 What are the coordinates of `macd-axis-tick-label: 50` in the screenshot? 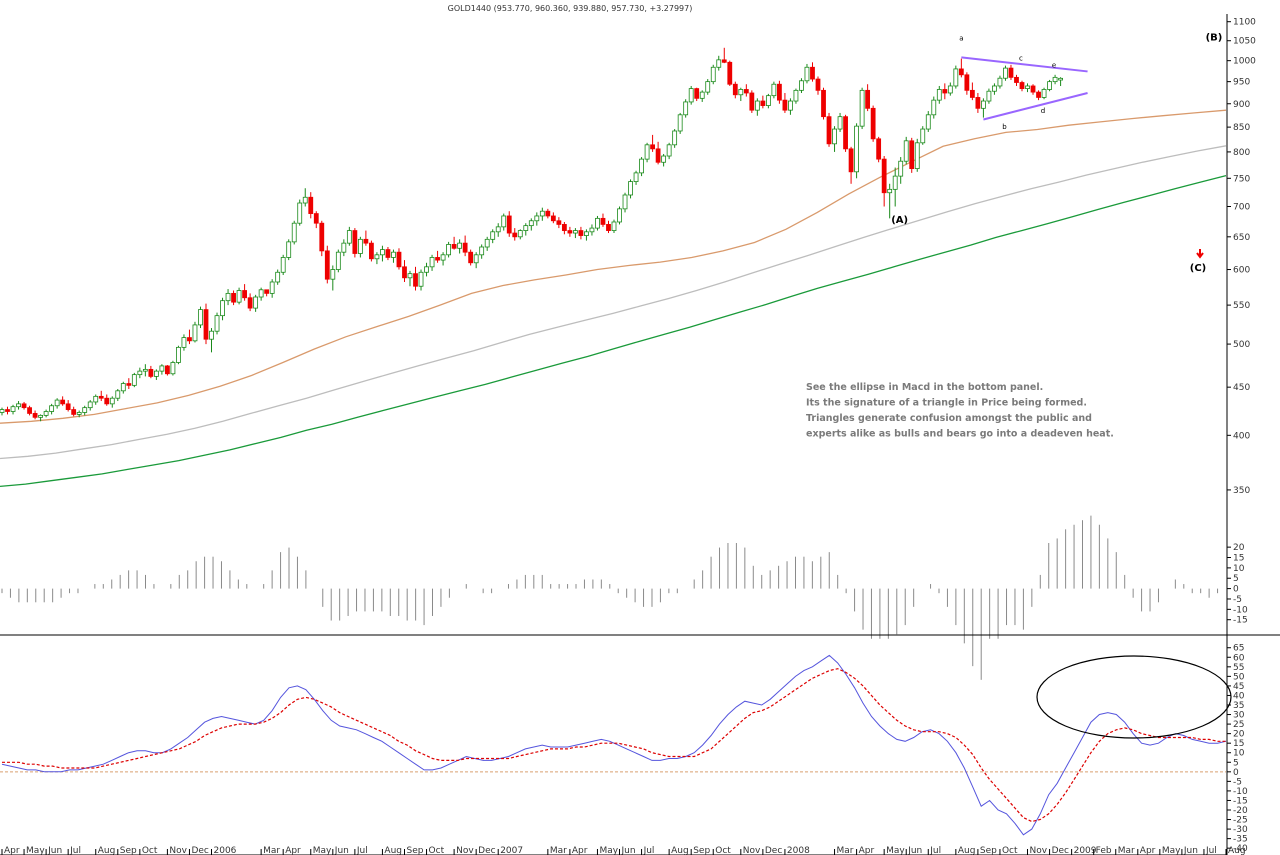 It's located at (1239, 677).